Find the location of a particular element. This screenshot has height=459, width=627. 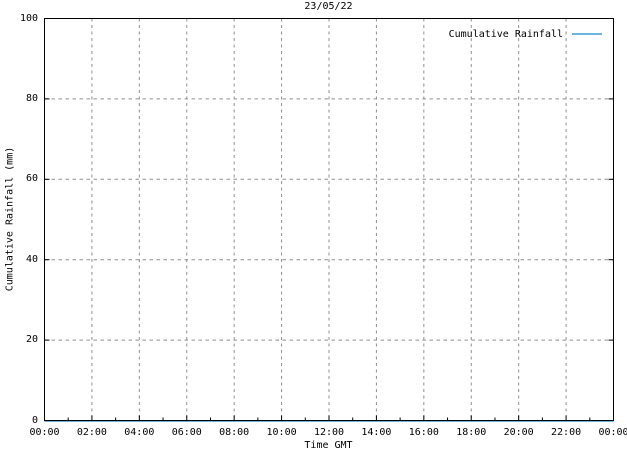

x-tick-label: 12:00 is located at coordinates (329, 432).